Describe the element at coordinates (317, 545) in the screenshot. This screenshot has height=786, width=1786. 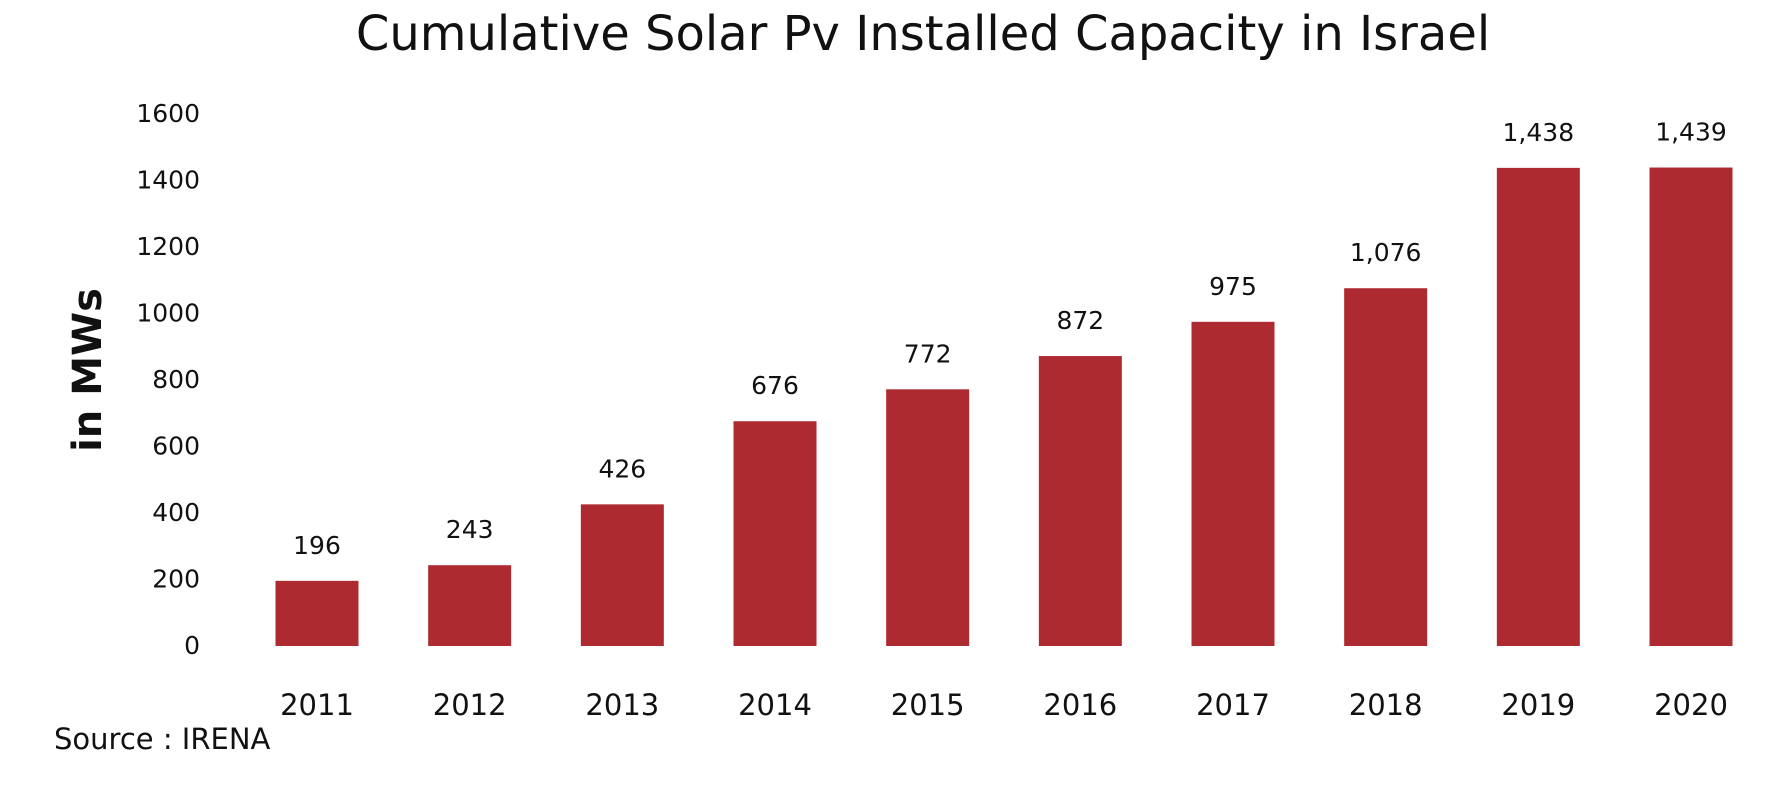
I see `data-label-2011: 196` at that location.